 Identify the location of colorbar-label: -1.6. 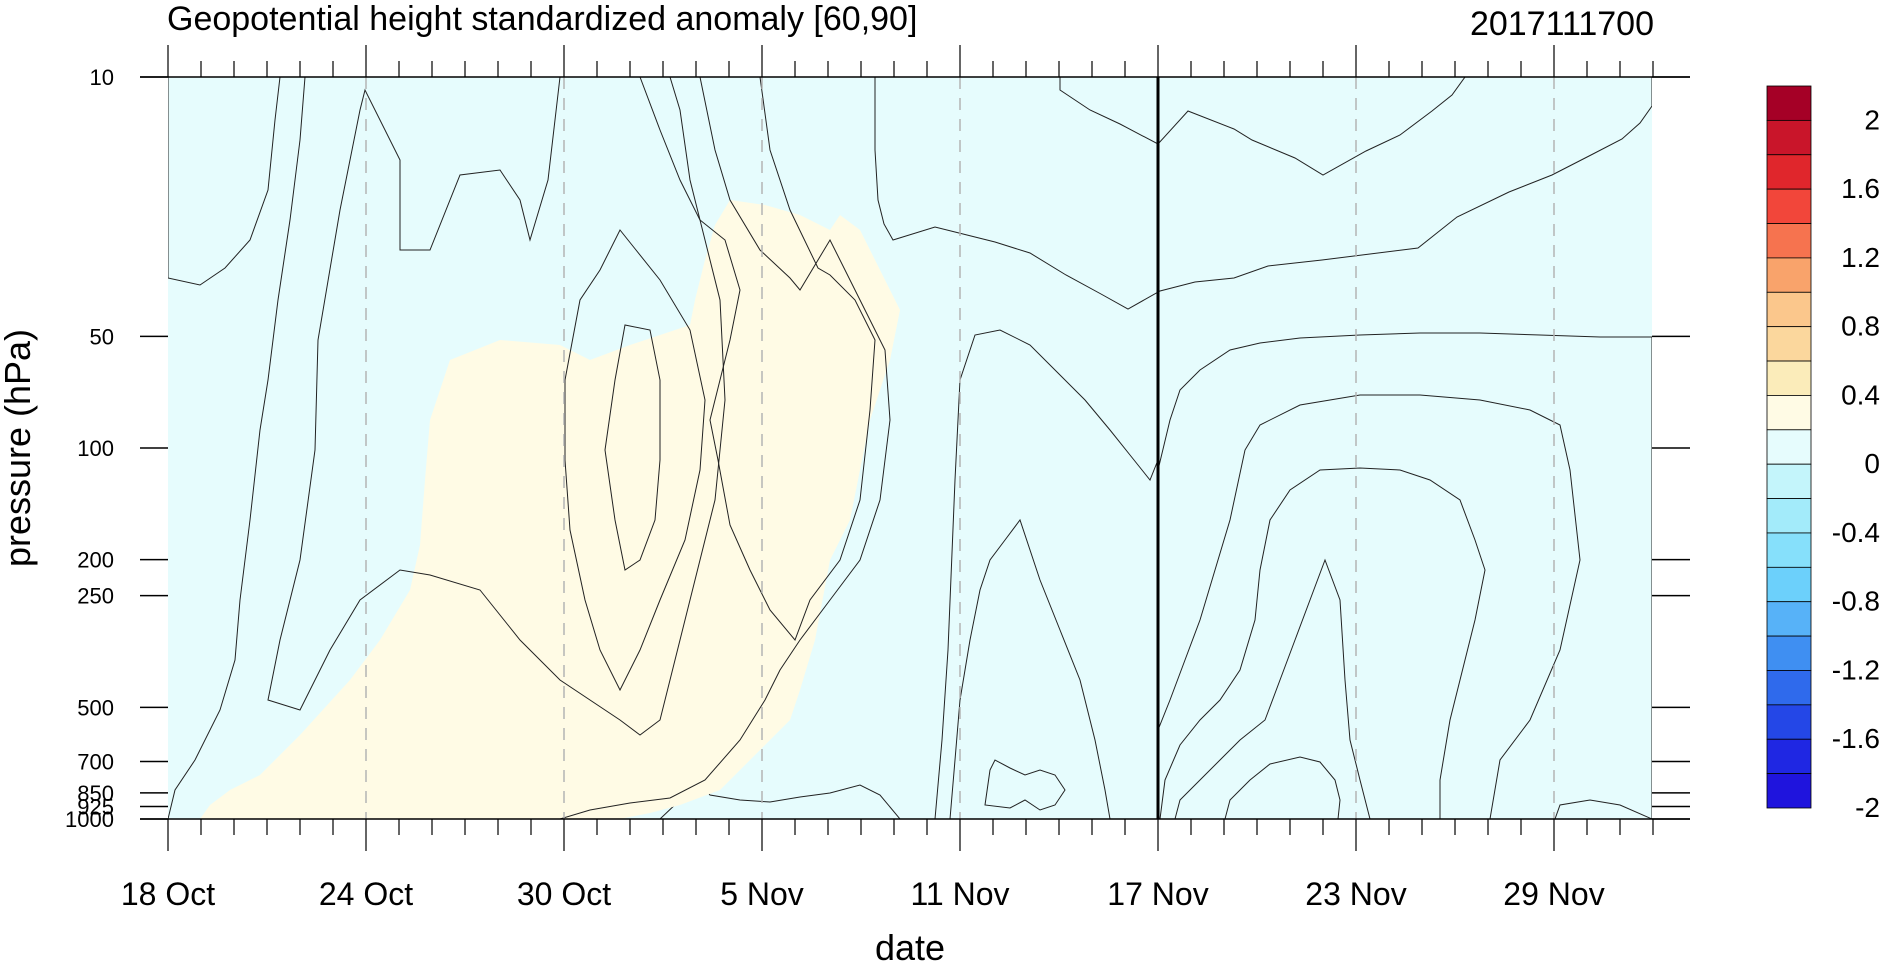
(1856, 738).